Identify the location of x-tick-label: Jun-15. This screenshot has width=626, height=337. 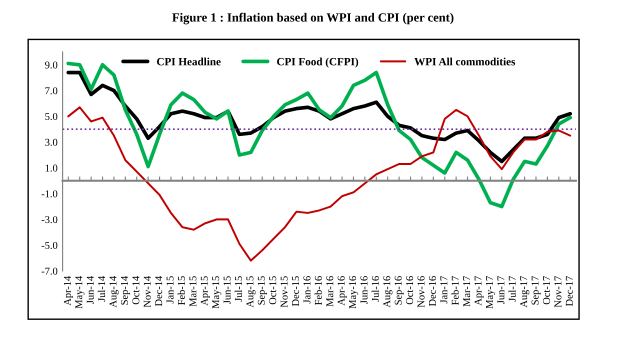
(227, 290).